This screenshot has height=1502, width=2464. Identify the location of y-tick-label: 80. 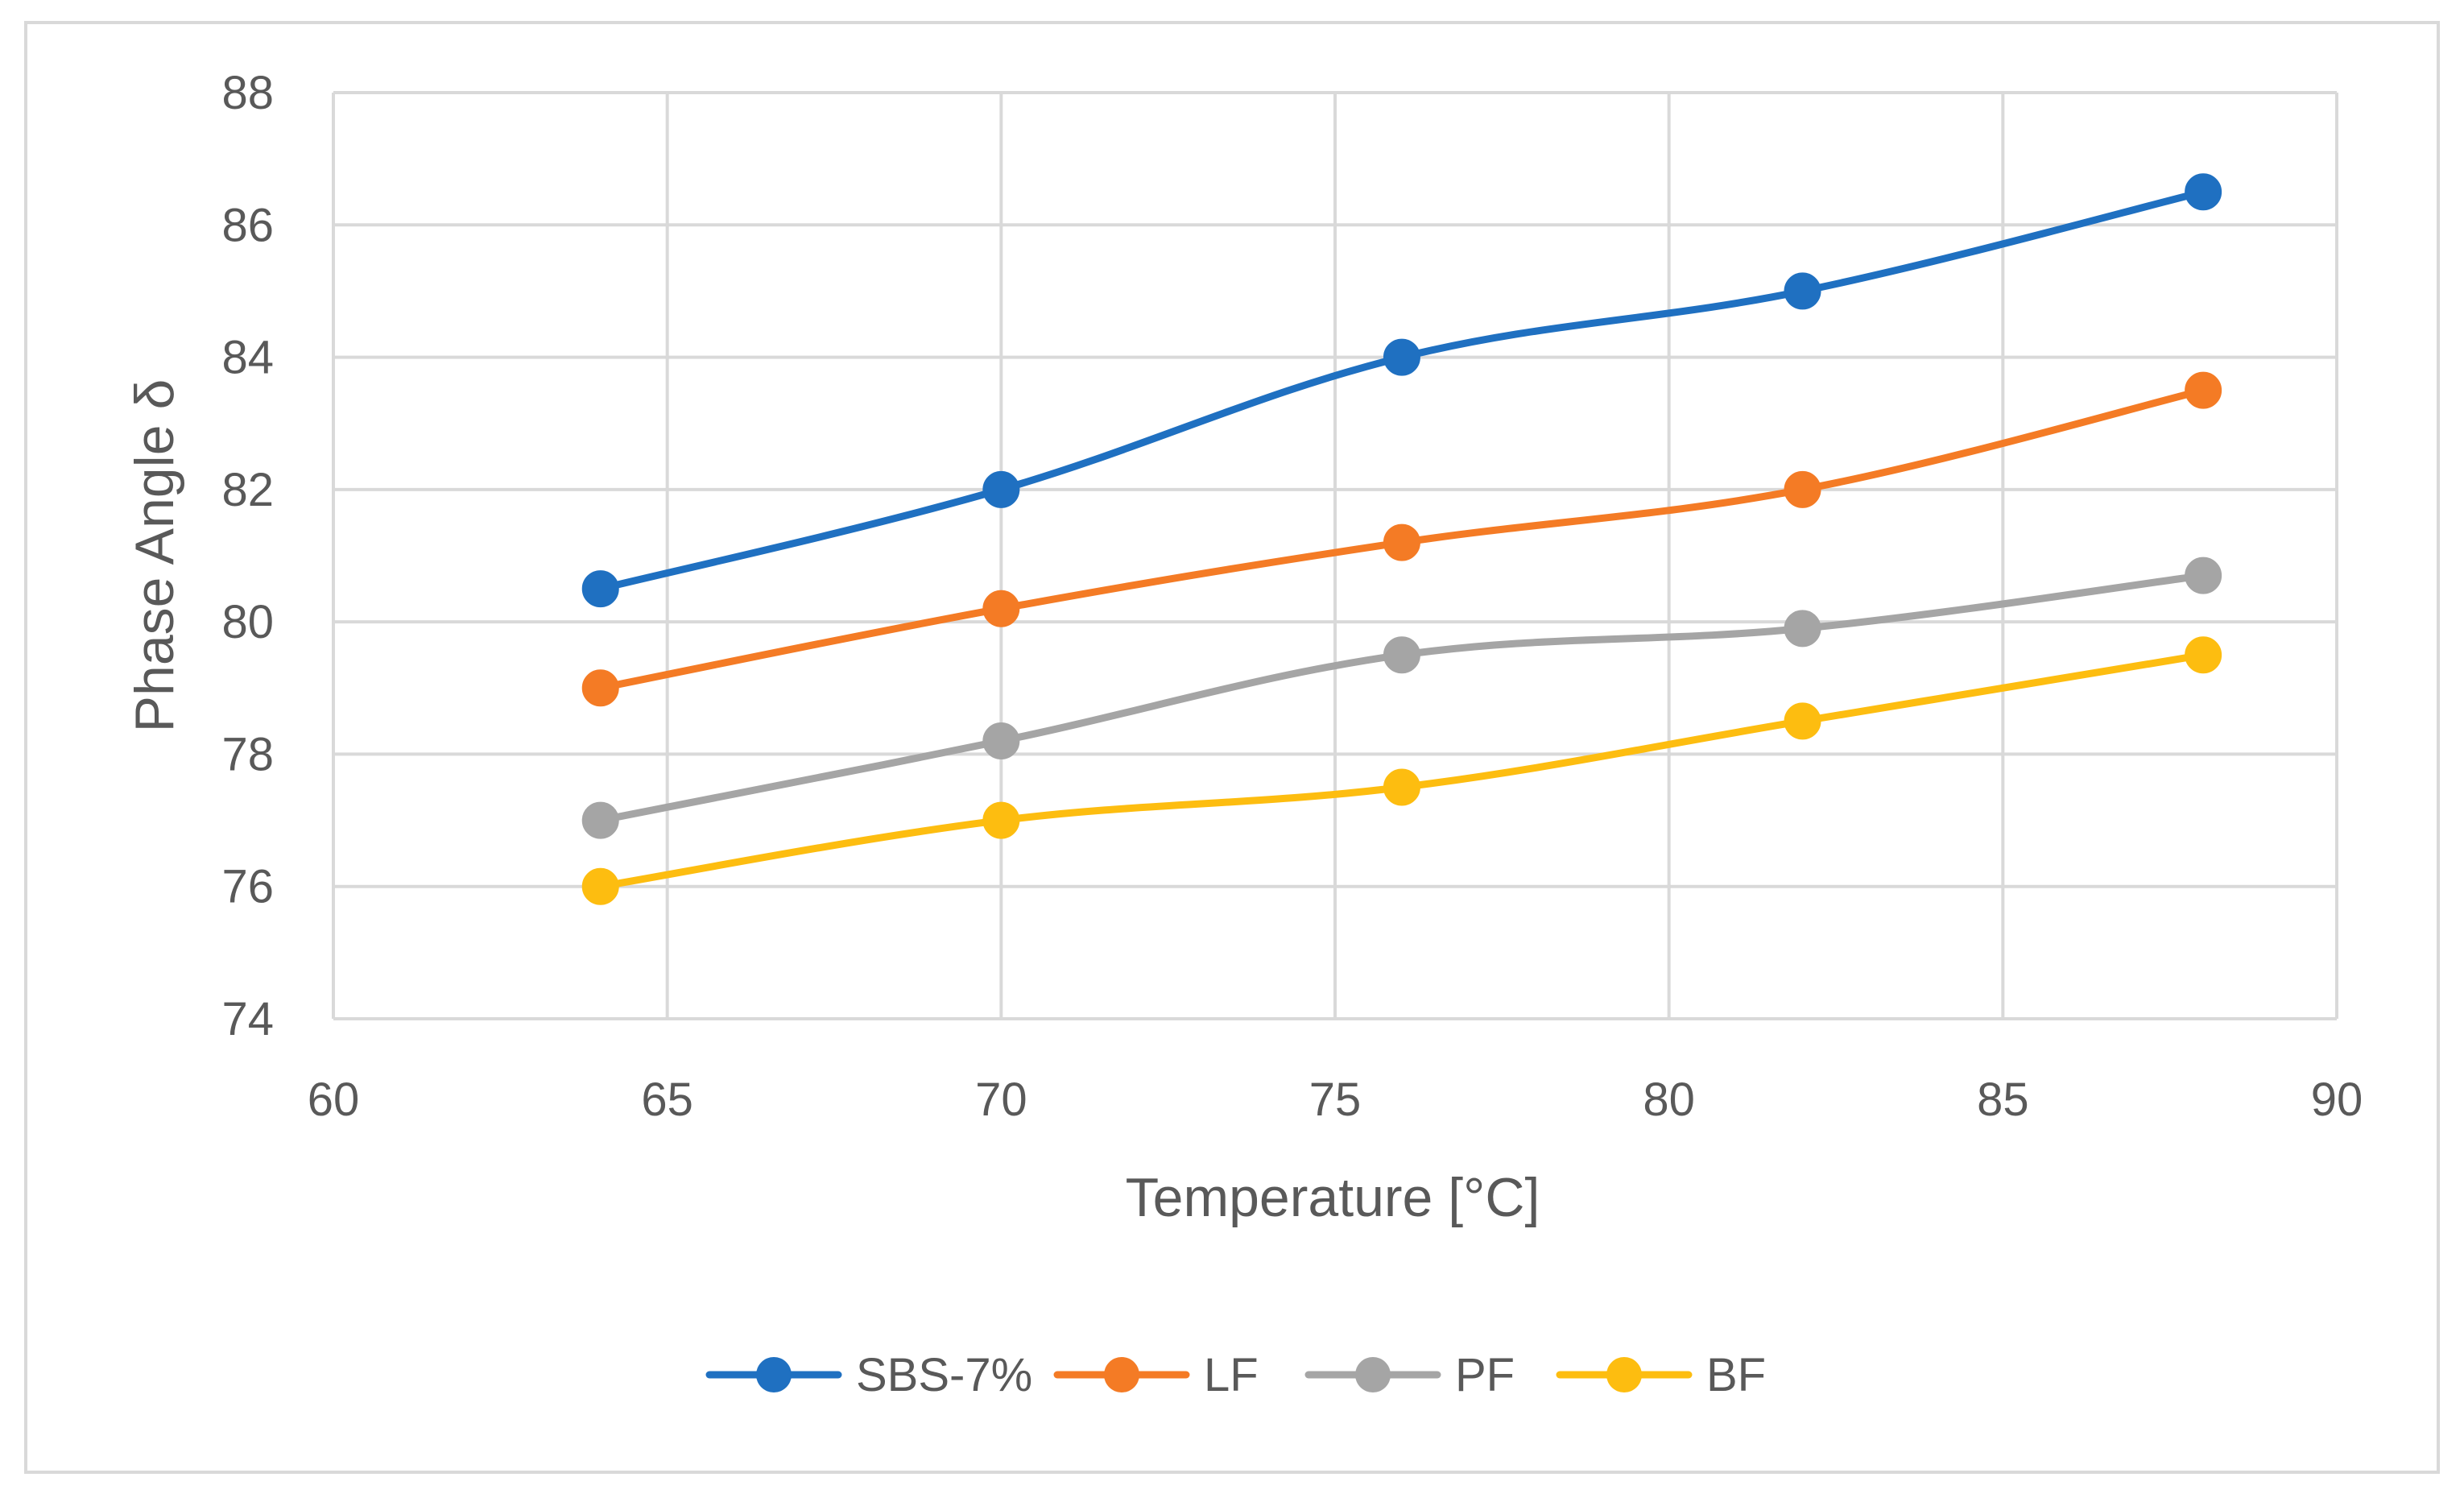
(247, 622).